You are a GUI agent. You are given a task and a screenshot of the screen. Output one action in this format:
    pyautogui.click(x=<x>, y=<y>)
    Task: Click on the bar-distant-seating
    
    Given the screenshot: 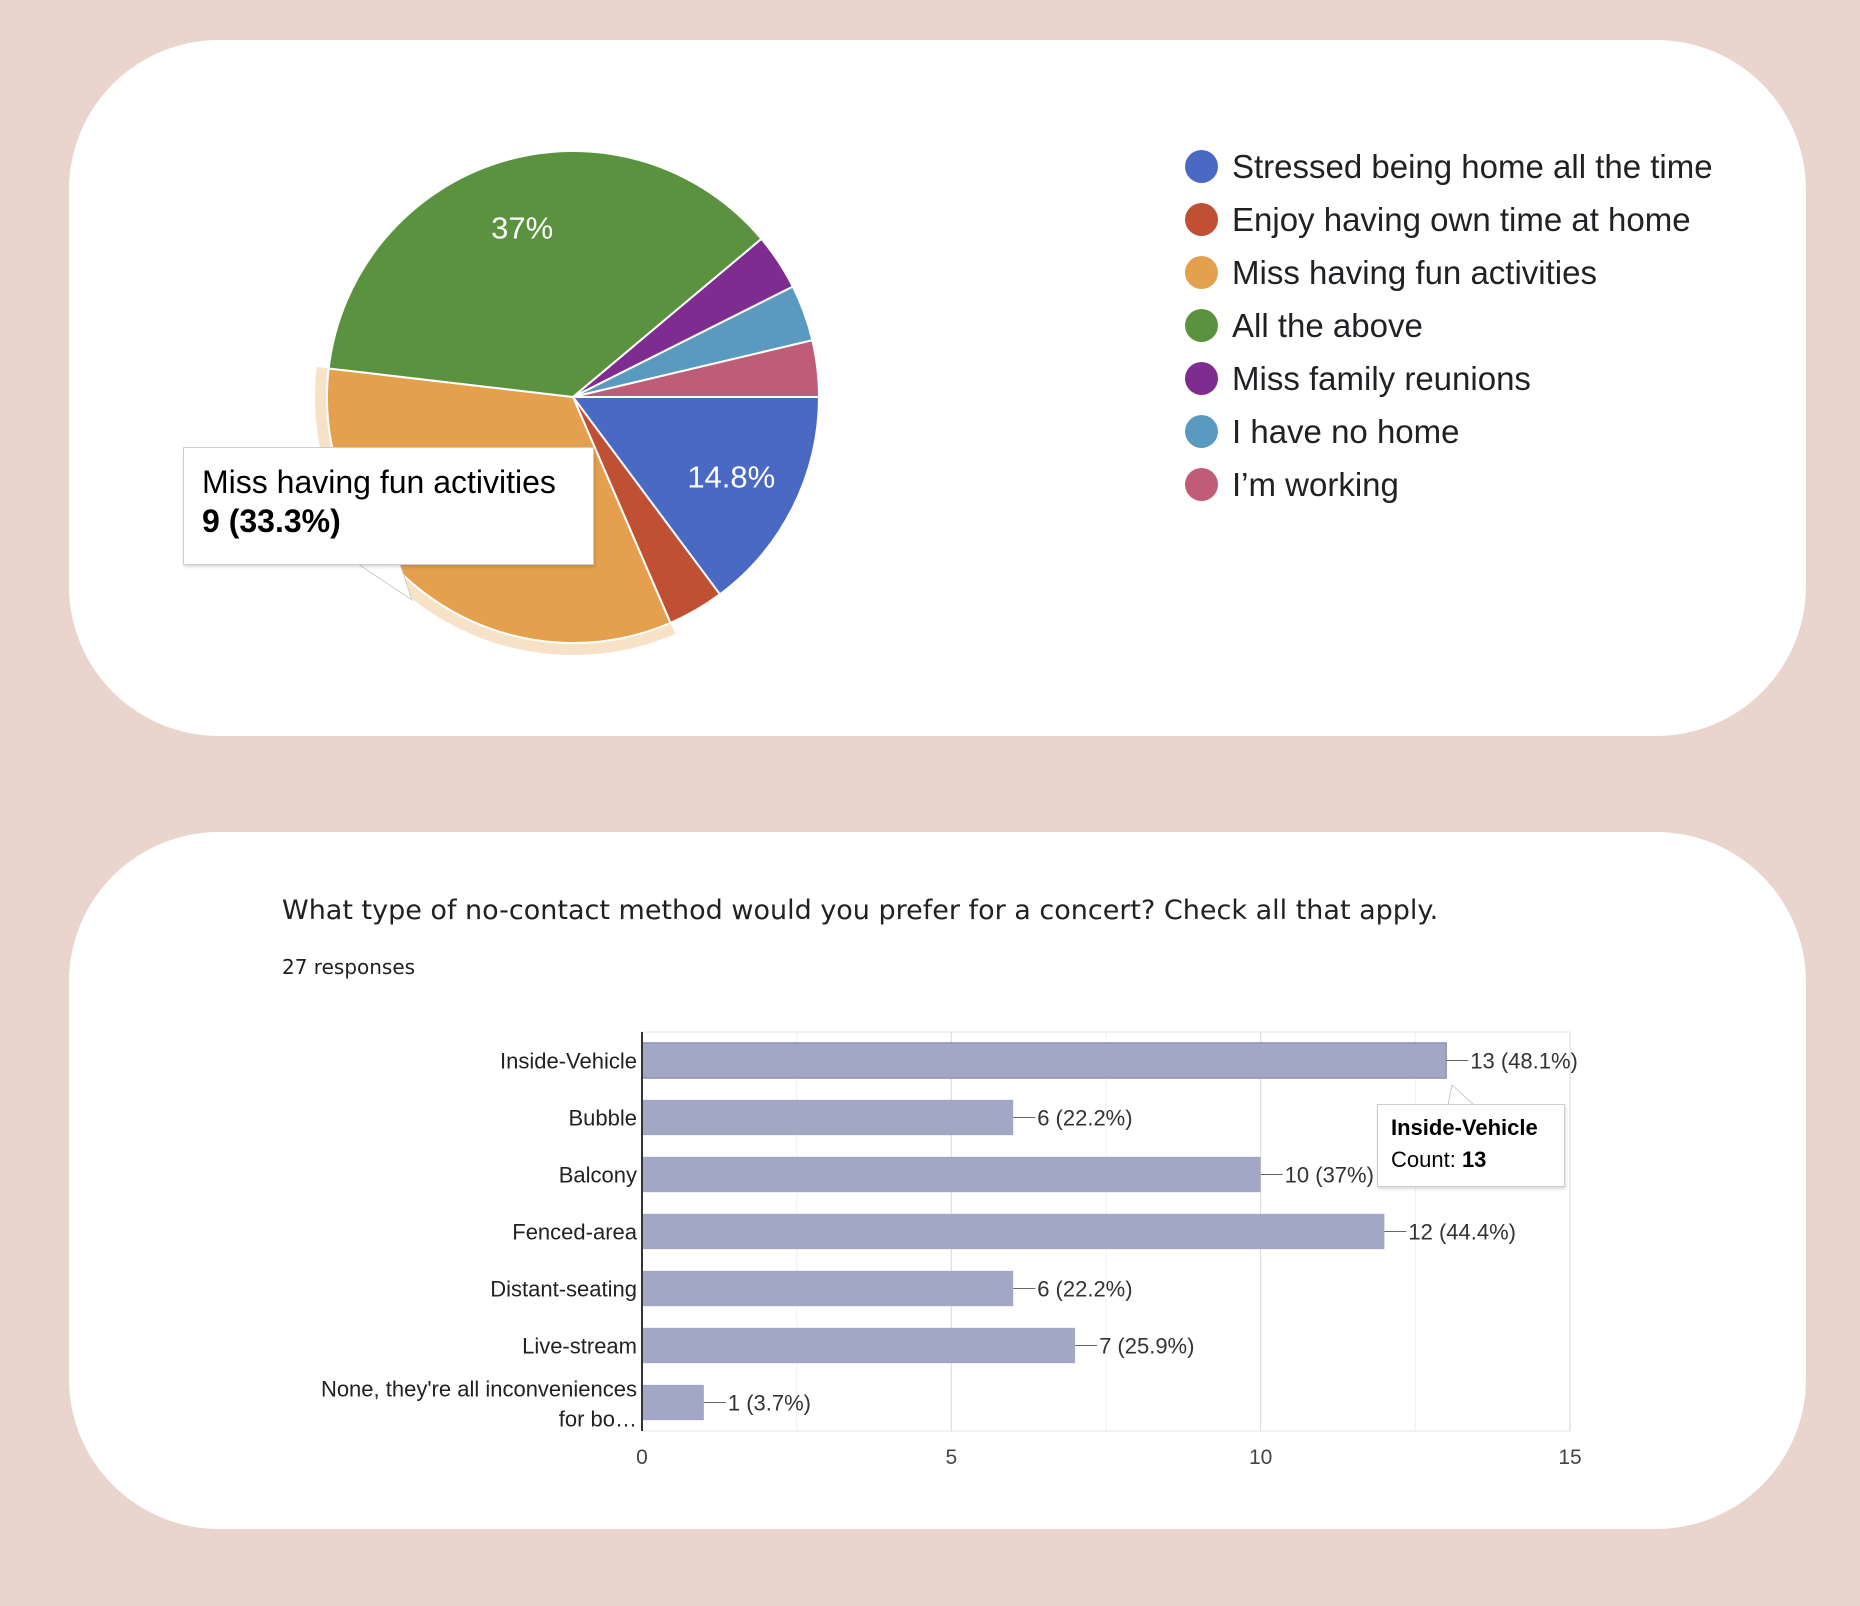 What is the action you would take?
    pyautogui.click(x=828, y=1288)
    